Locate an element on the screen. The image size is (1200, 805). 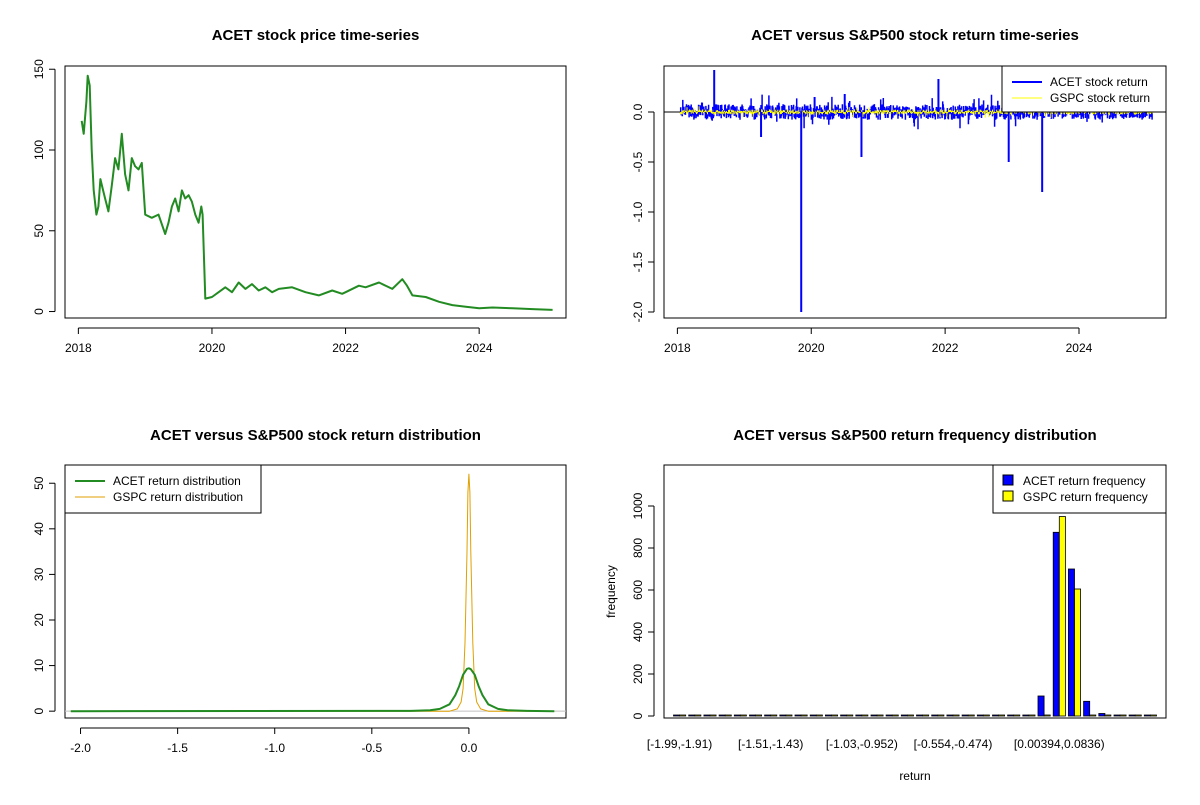
y-tick-label-2-5: 50 is located at coordinates (39, 483).